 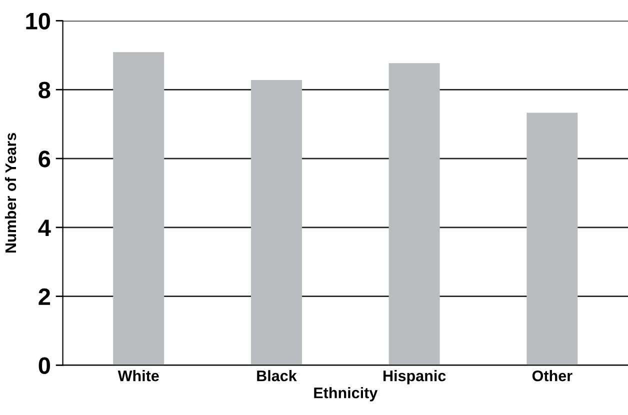 What do you see at coordinates (44, 159) in the screenshot?
I see `y-tick-label: 6` at bounding box center [44, 159].